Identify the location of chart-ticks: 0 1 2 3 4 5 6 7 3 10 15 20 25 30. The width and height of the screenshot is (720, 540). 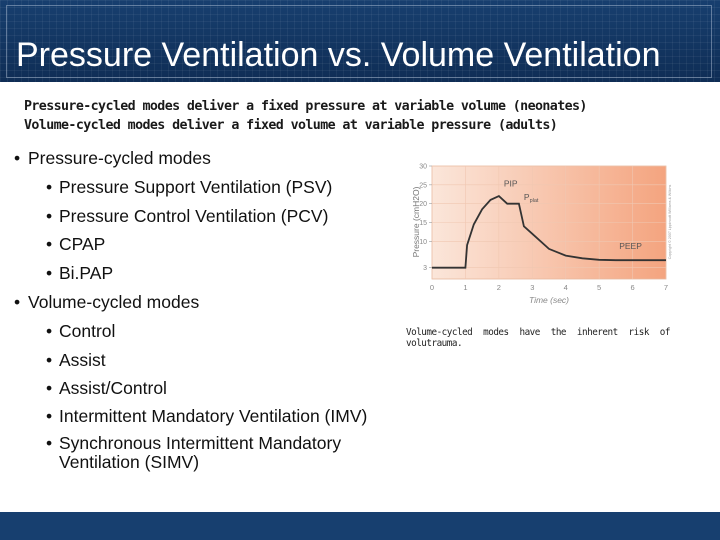
(543, 228).